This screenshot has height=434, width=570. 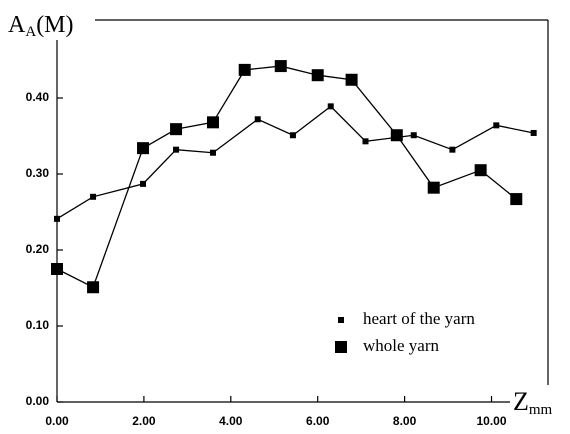 What do you see at coordinates (57, 421) in the screenshot?
I see `x-tick-label: 0.00` at bounding box center [57, 421].